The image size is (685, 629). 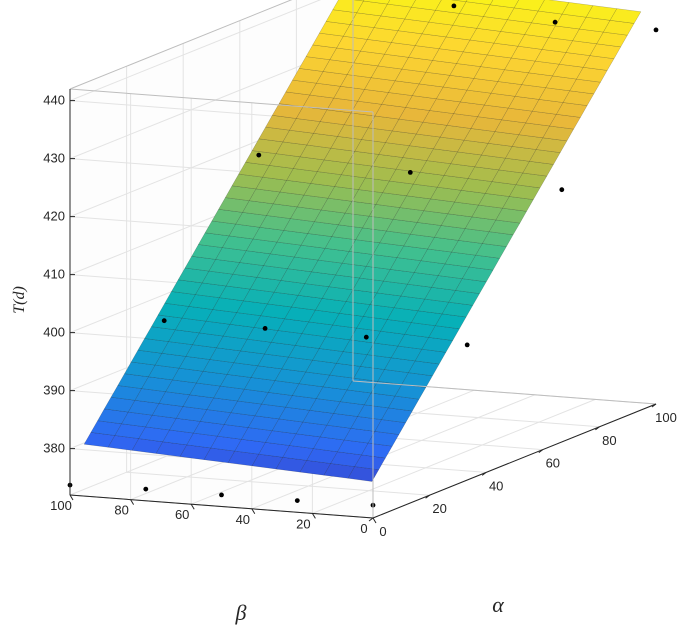 I want to click on z-tick-label: 430, so click(x=54, y=158).